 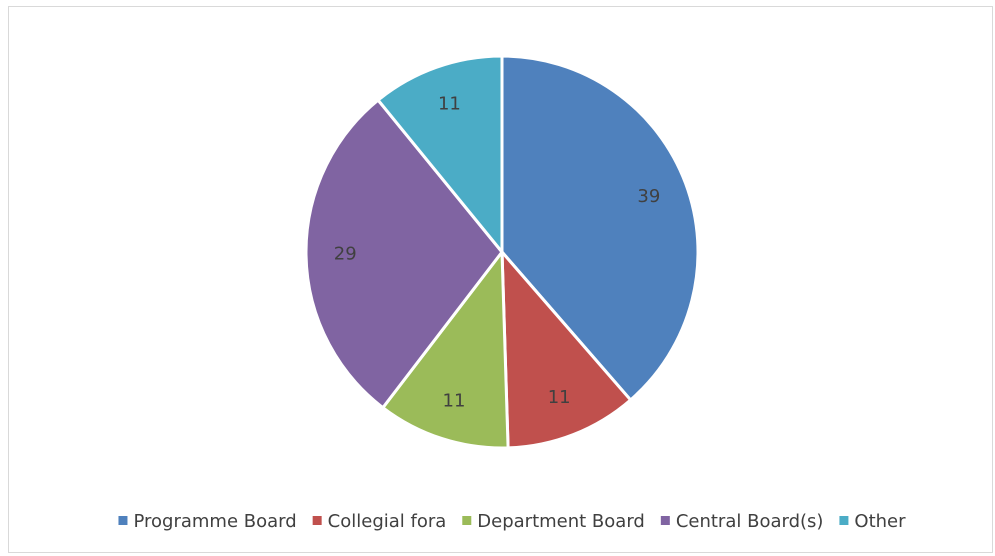 What do you see at coordinates (561, 521) in the screenshot?
I see `legend-label: Department Board` at bounding box center [561, 521].